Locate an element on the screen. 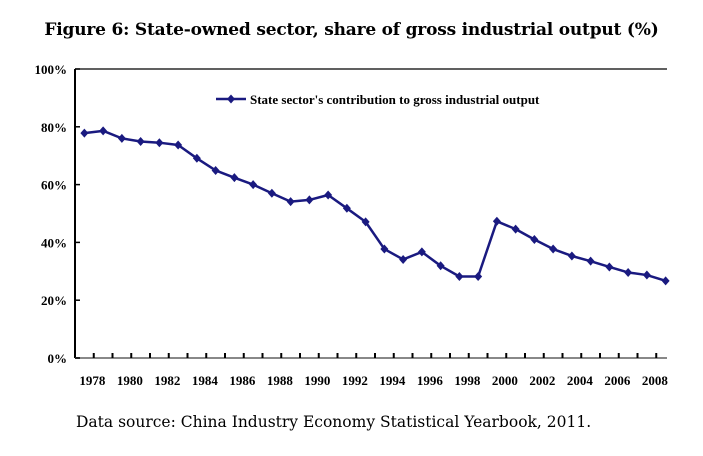  y-tick-label: 80% is located at coordinates (54, 127).